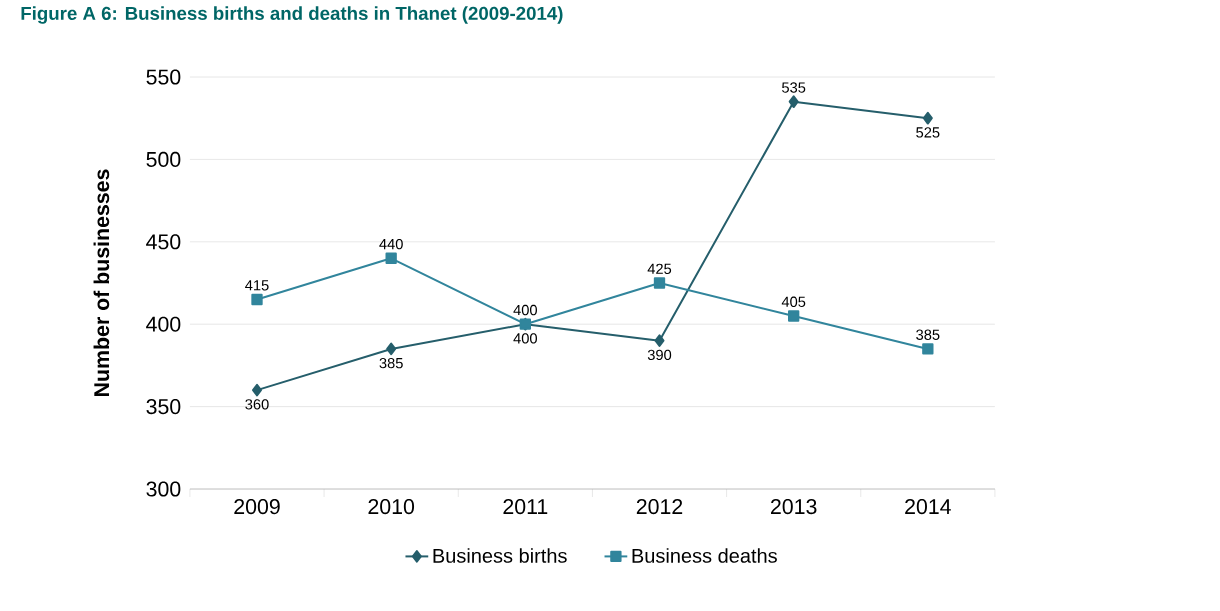 The width and height of the screenshot is (1220, 611). I want to click on y-tick-label: 350, so click(163, 407).